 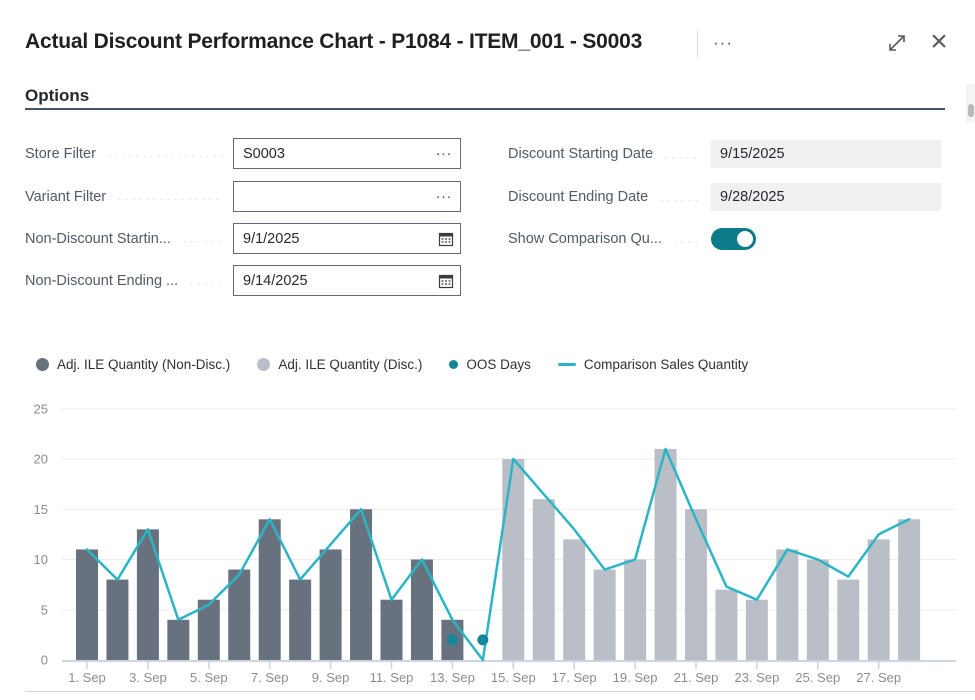 I want to click on svg-text: 0, so click(x=44, y=660).